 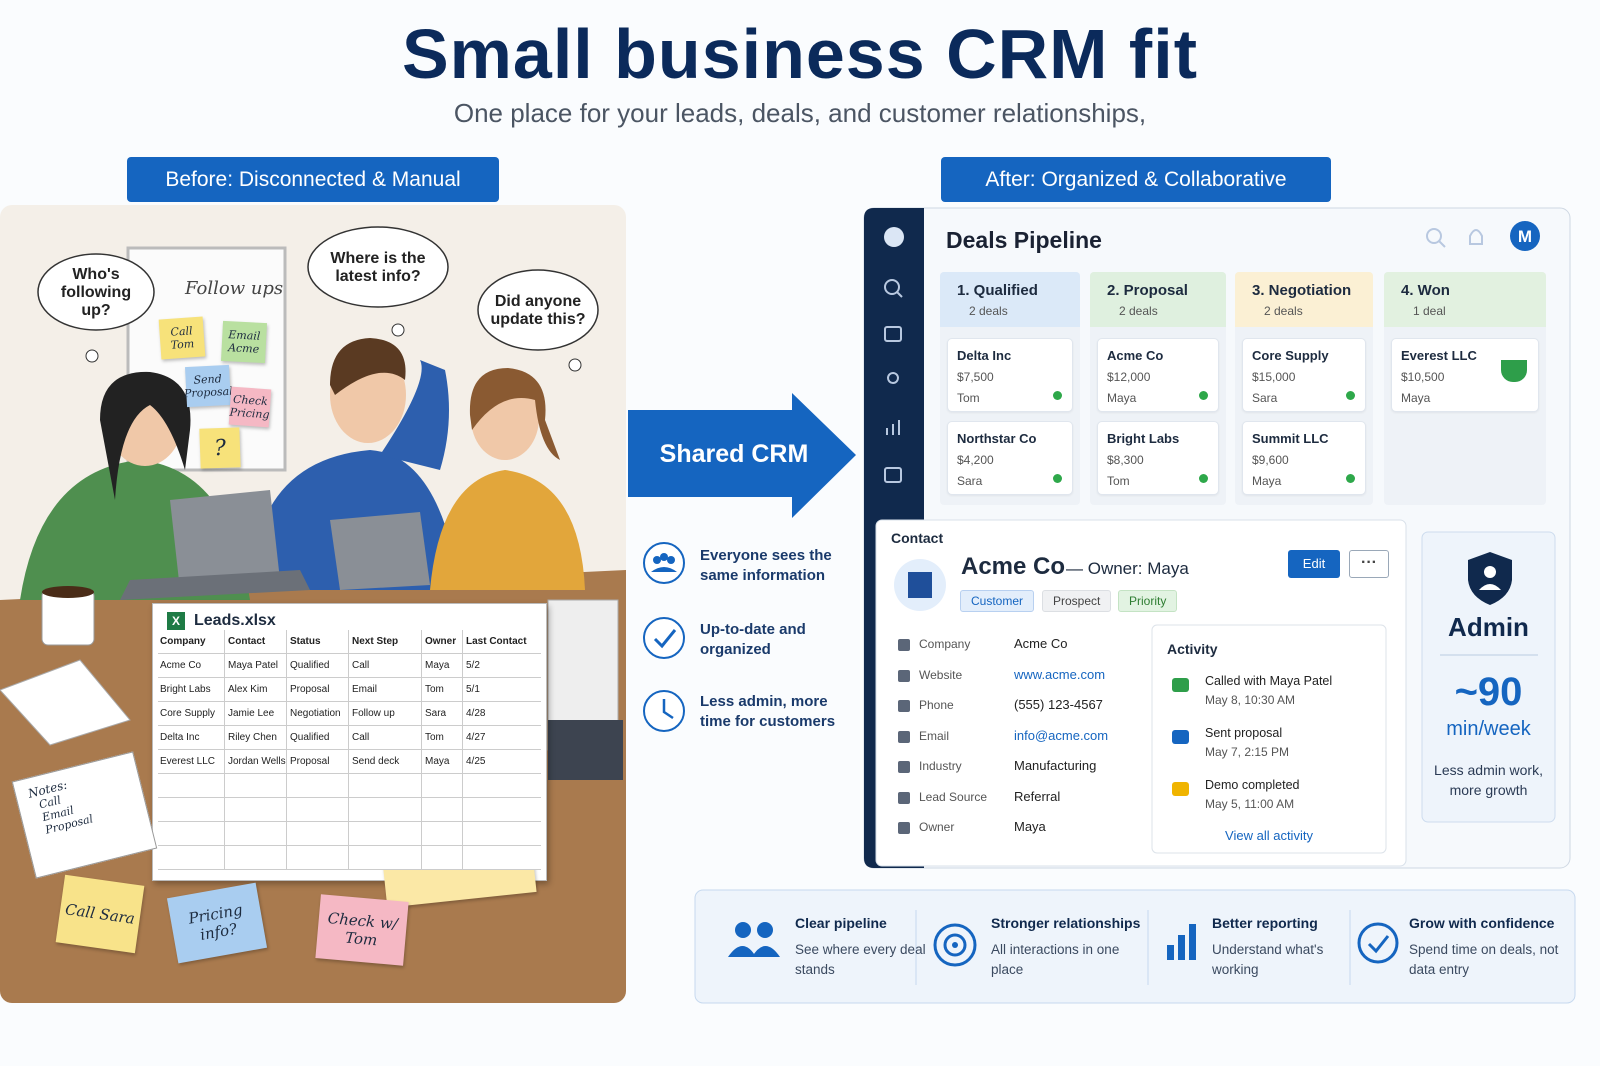 I want to click on sheet-header: Status, so click(x=305, y=641).